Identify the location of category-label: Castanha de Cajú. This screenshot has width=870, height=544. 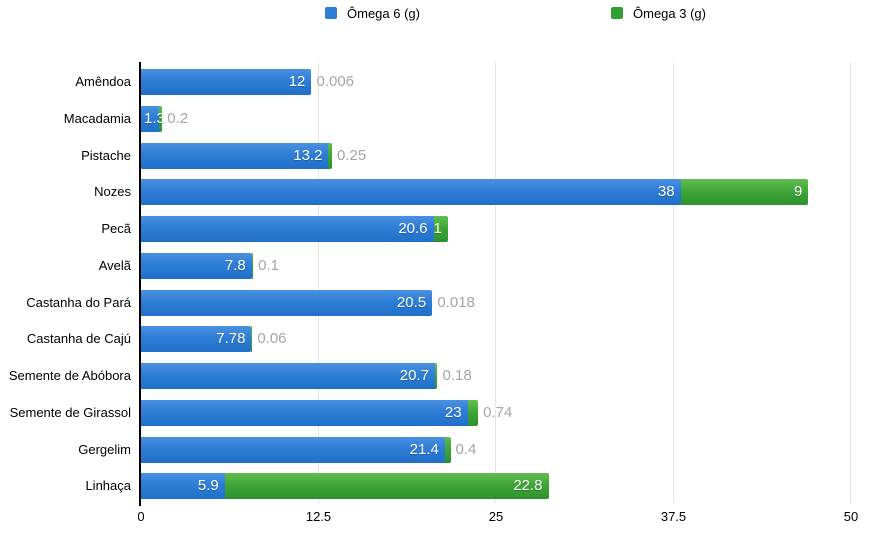
(78, 339).